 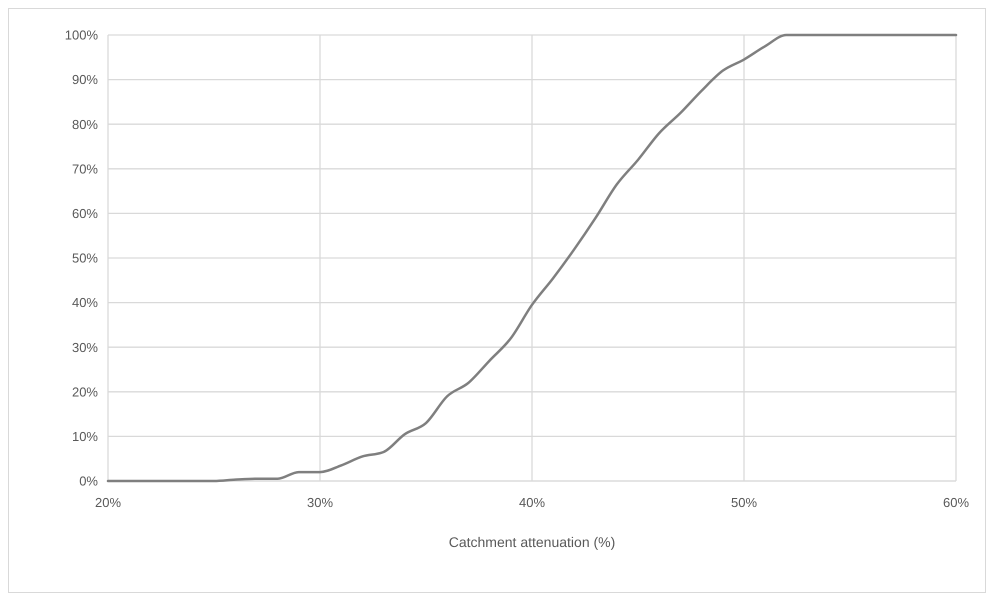 I want to click on y-tick-label: 100%, so click(x=81, y=35).